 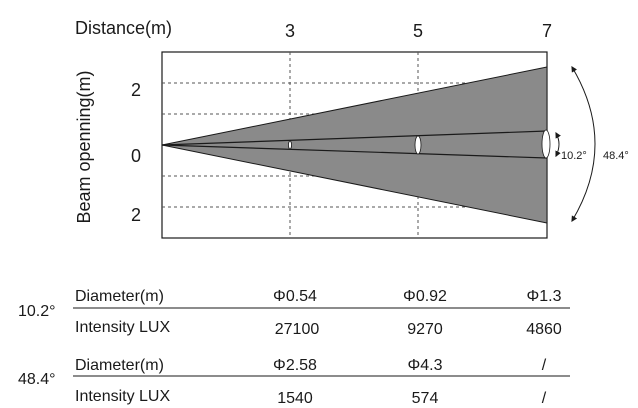 What do you see at coordinates (543, 296) in the screenshot?
I see `table-cell: Φ1.3` at bounding box center [543, 296].